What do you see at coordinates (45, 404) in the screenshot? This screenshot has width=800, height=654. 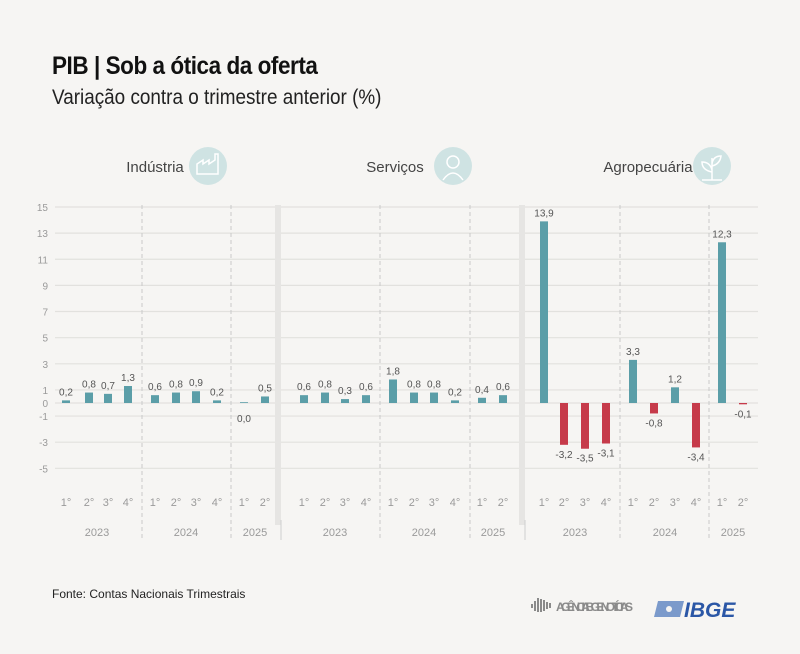 I see `y-tick-label: 0` at bounding box center [45, 404].